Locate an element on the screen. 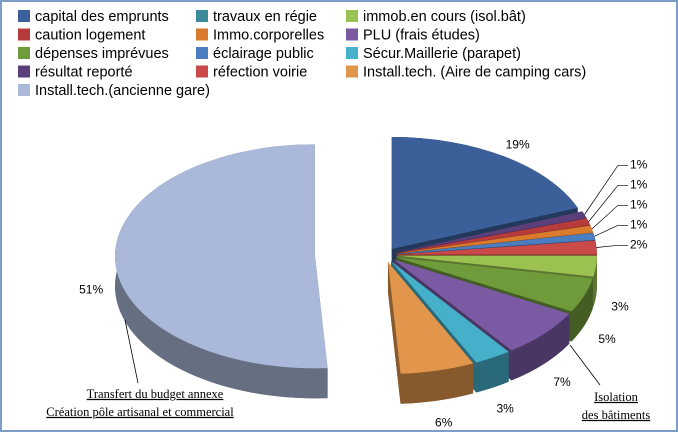  data-label: 19% is located at coordinates (518, 144).